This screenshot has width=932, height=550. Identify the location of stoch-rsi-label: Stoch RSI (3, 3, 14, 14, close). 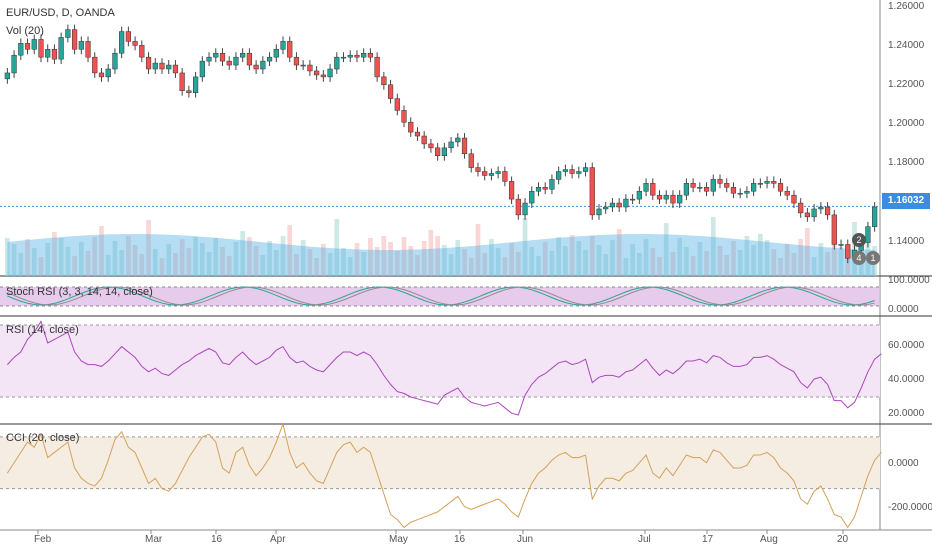
(79, 292).